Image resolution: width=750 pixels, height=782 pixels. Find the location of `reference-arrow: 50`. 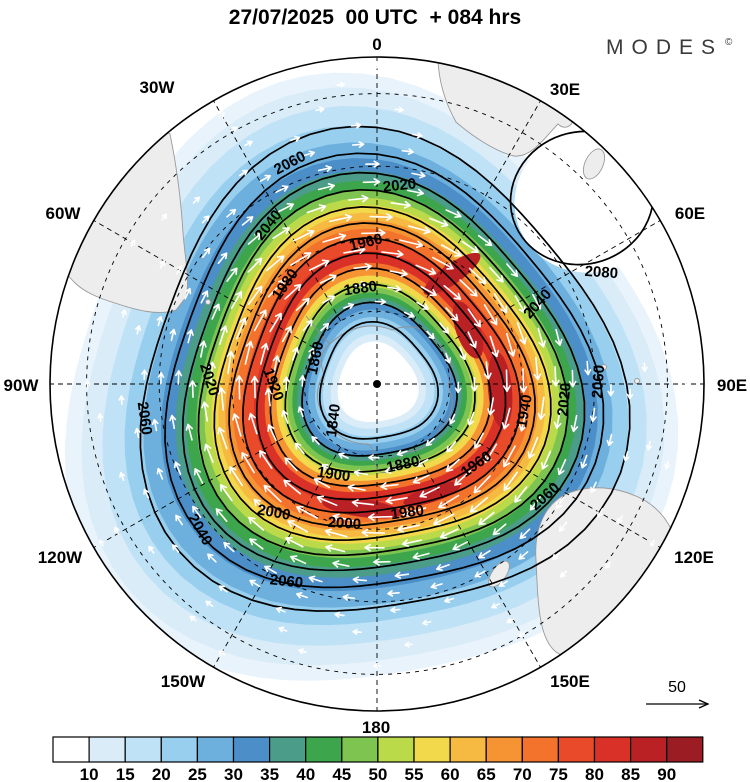

reference-arrow: 50 is located at coordinates (678, 694).